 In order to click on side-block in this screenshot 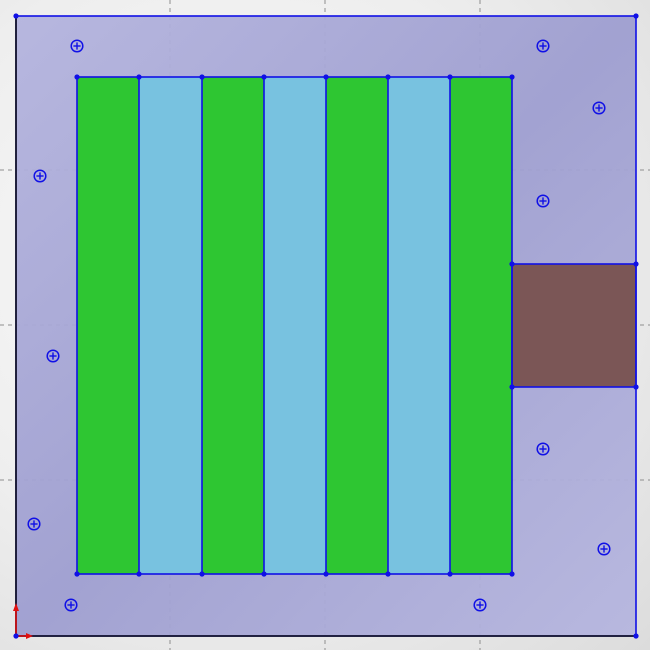, I will do `click(574, 325)`.